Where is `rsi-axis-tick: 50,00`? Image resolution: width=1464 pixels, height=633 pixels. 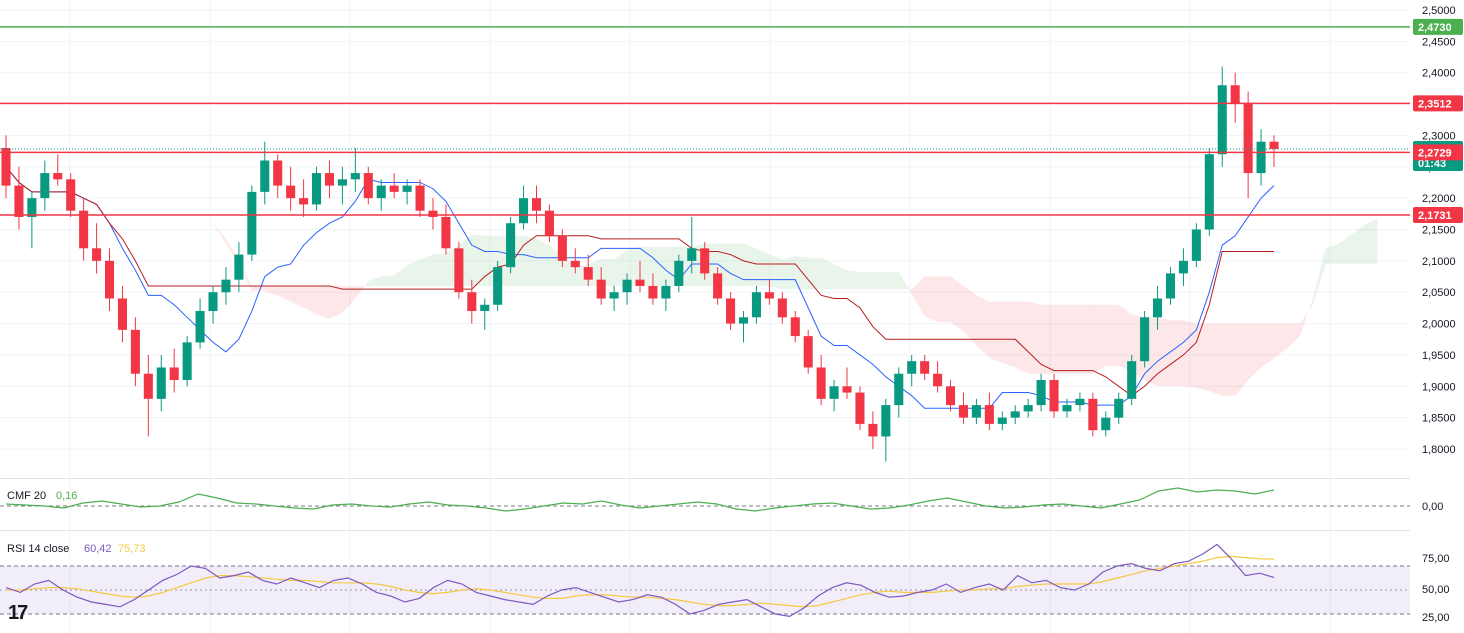 rsi-axis-tick: 50,00 is located at coordinates (1436, 590).